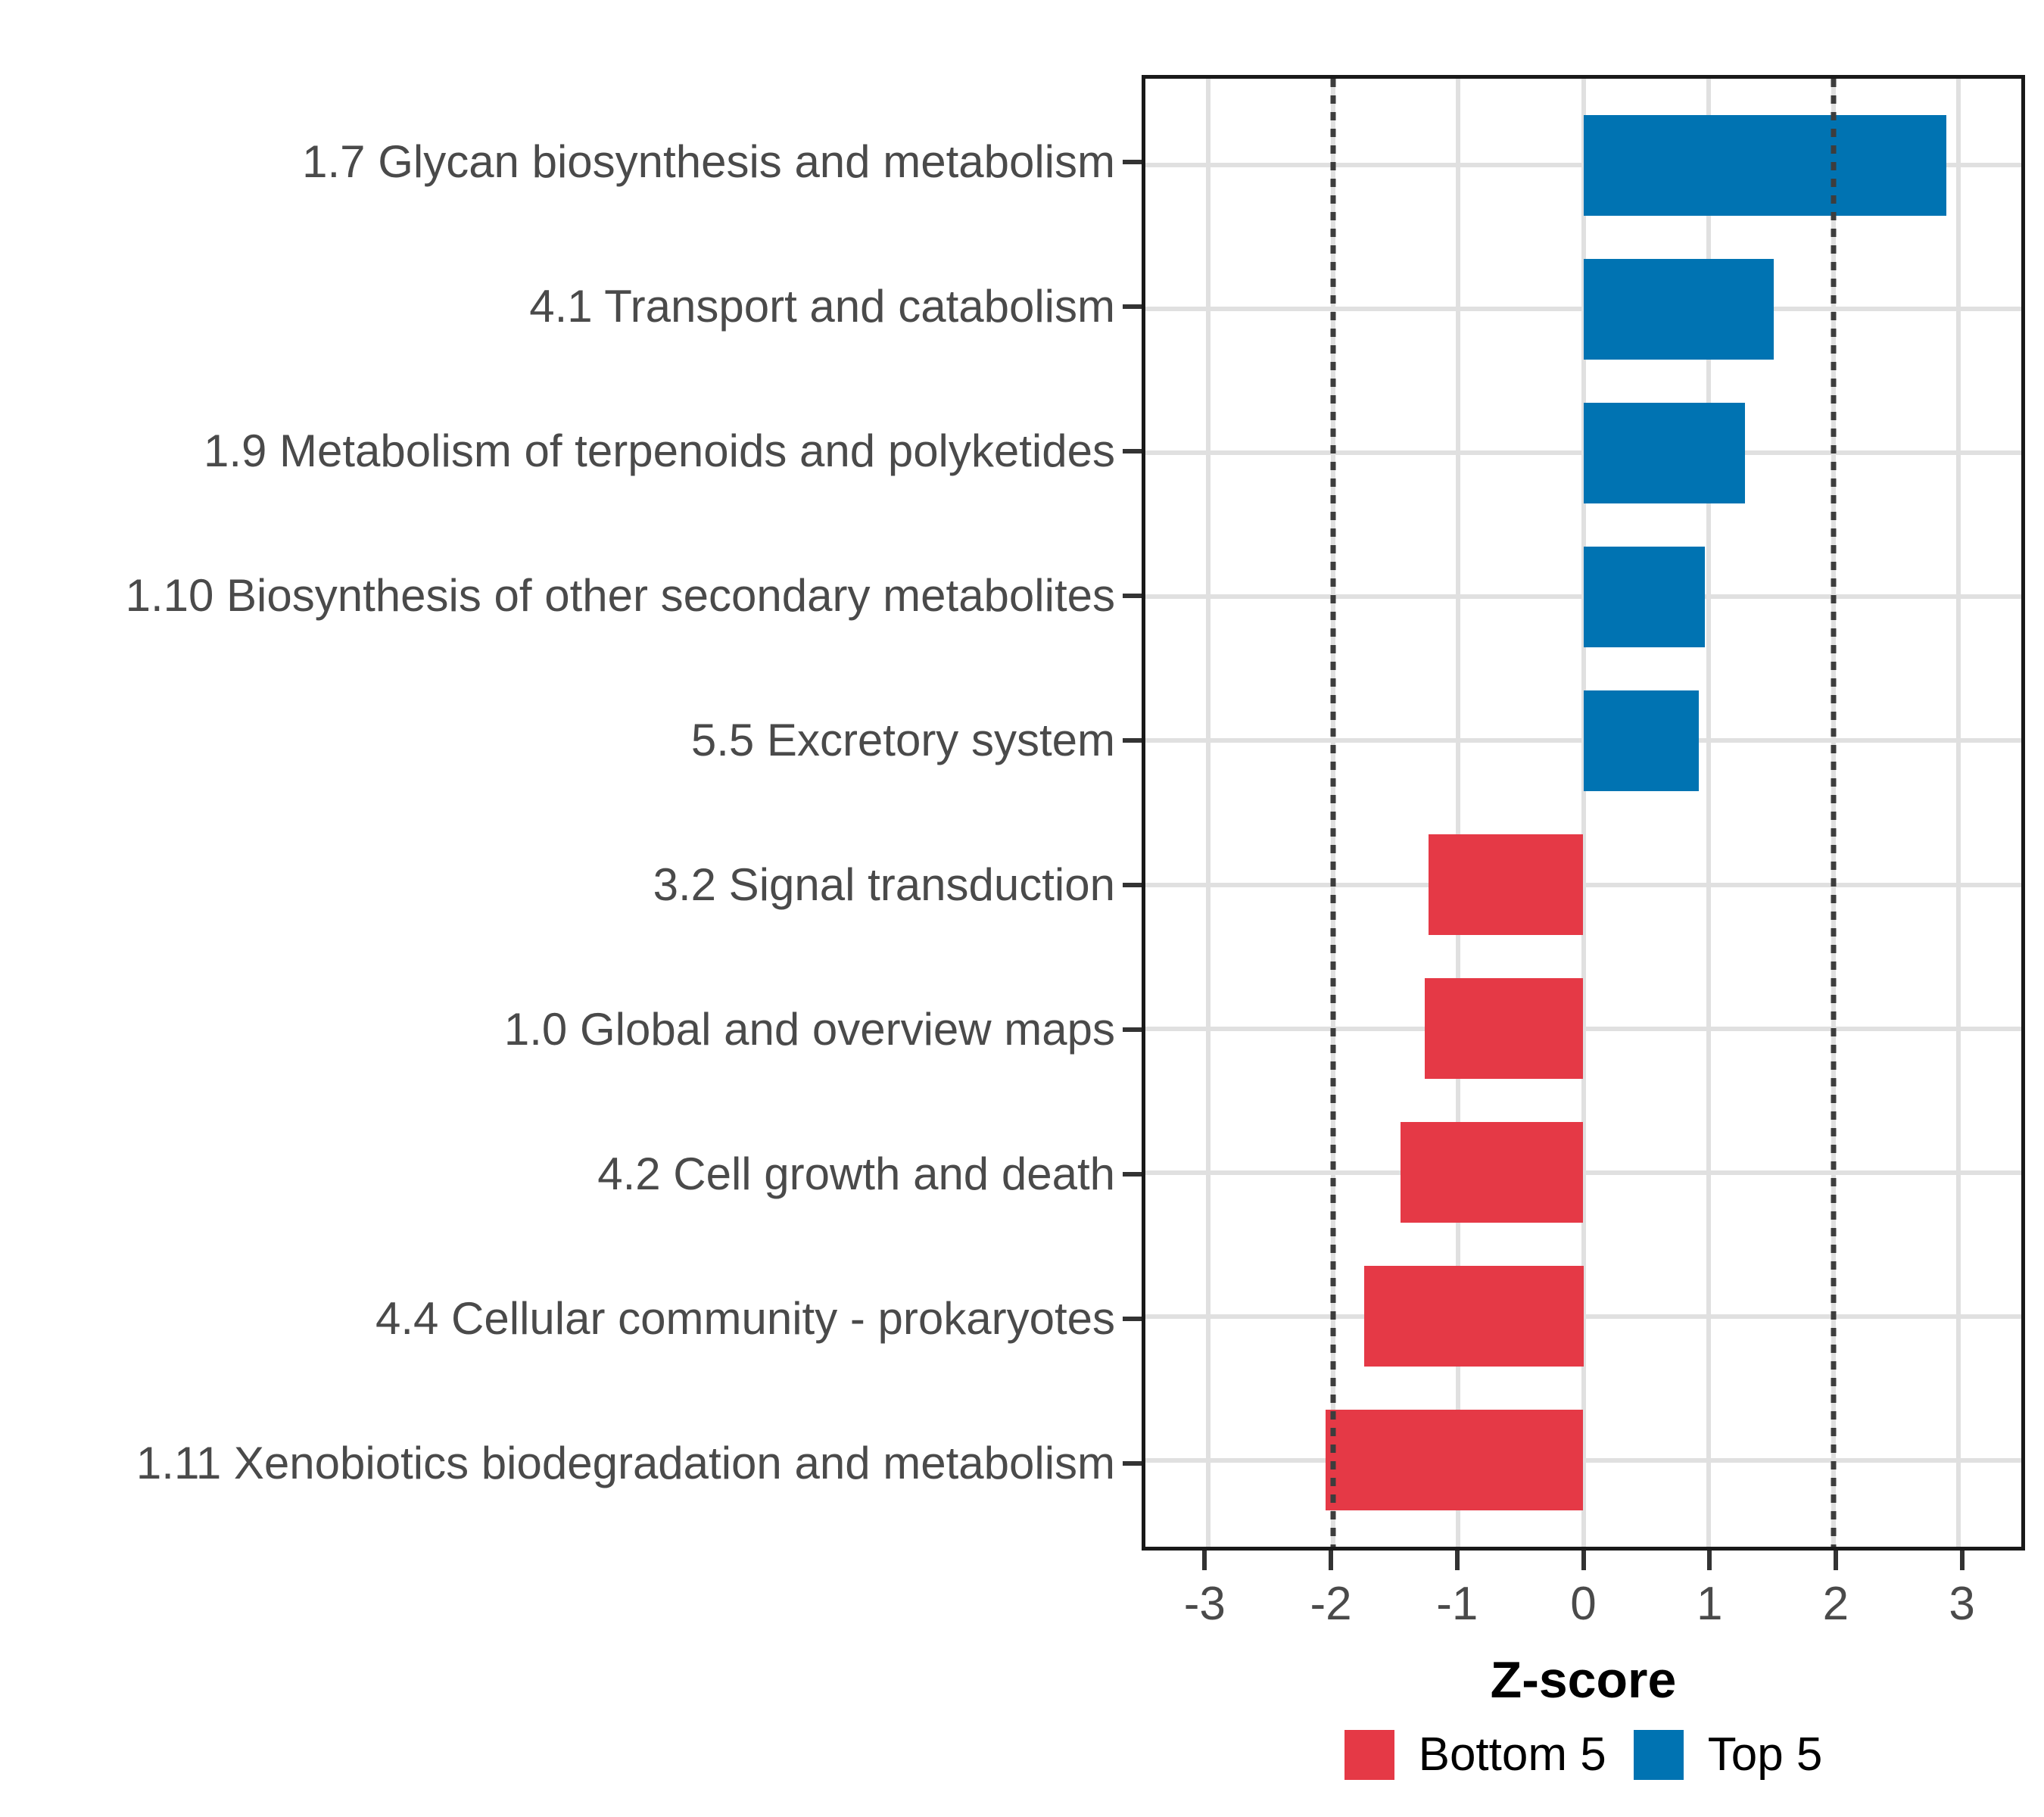  I want to click on legend-label: Bottom 5, so click(1512, 1754).